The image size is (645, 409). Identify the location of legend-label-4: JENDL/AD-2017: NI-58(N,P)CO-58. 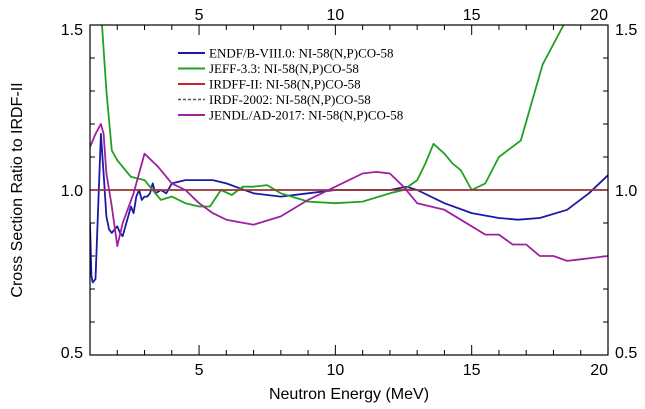
(306, 115).